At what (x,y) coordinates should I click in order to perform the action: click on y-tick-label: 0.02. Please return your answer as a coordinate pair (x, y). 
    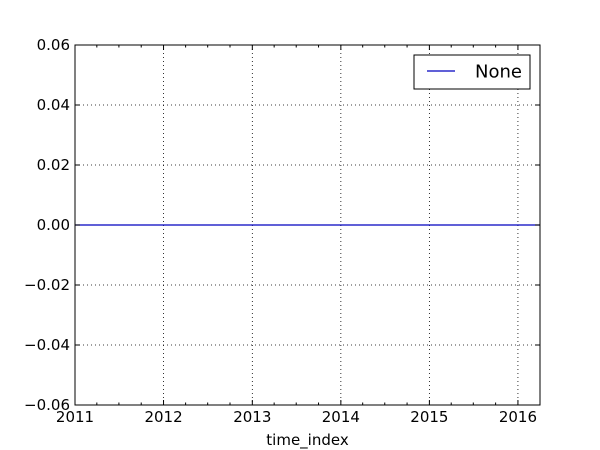
    Looking at the image, I should click on (53, 165).